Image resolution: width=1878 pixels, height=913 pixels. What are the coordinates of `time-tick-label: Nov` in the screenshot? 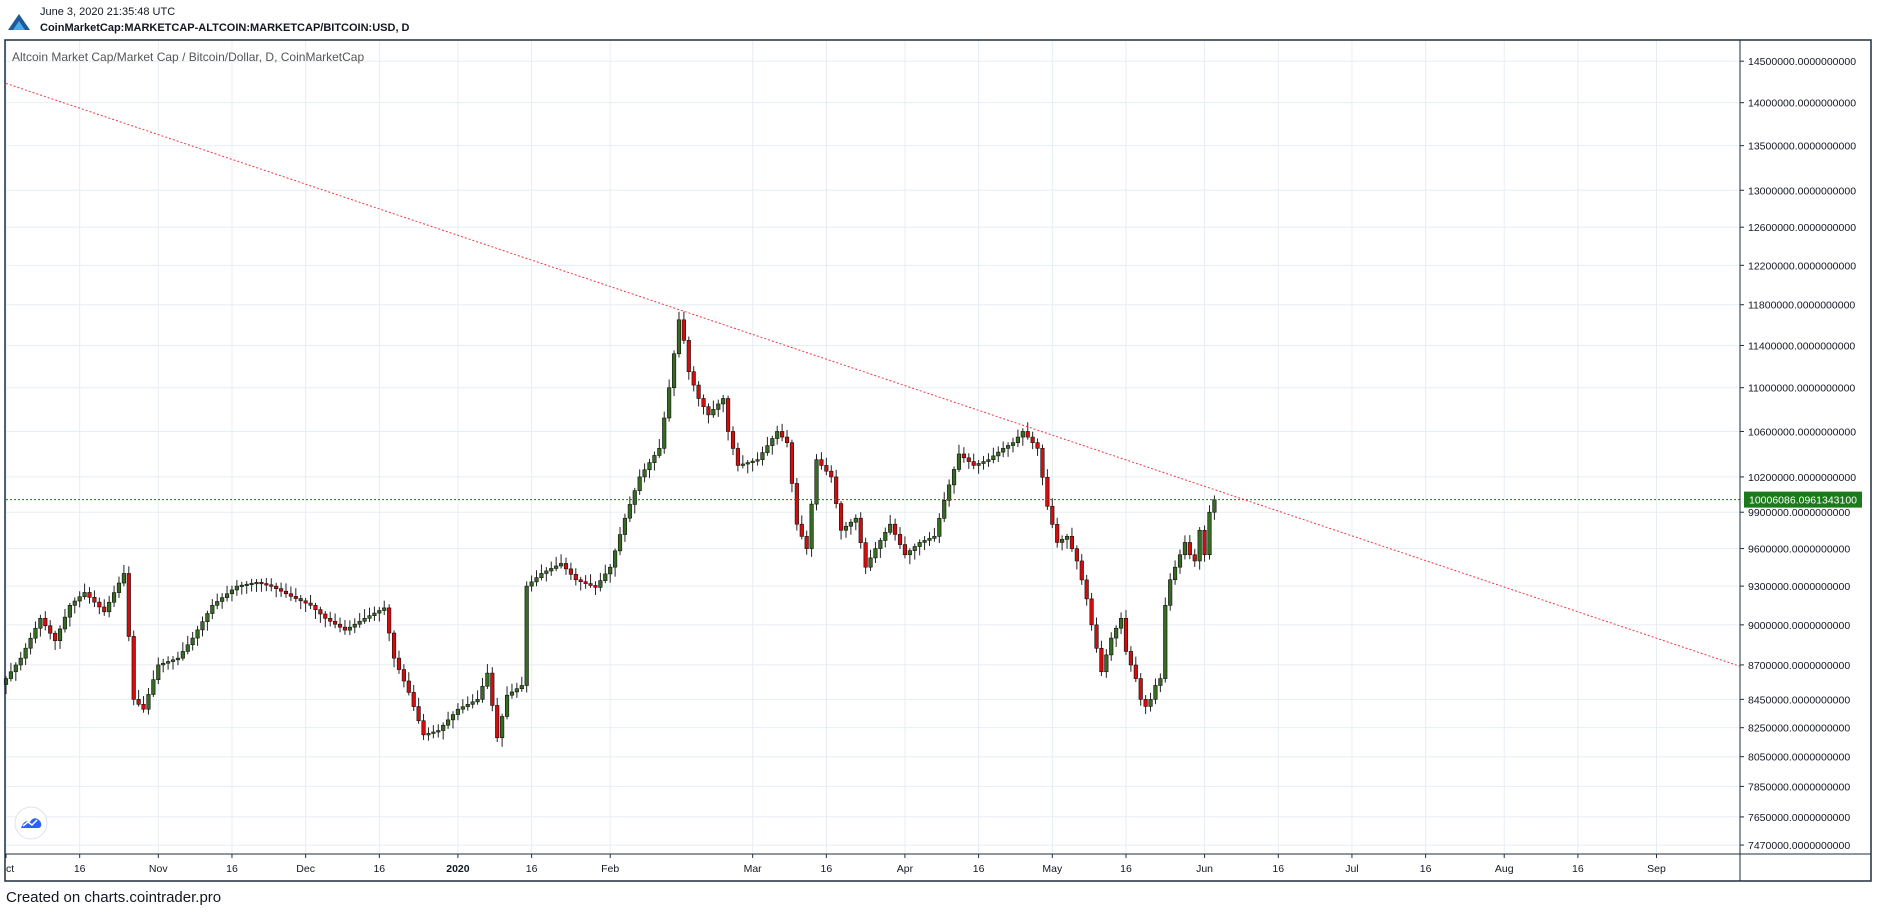 It's located at (158, 869).